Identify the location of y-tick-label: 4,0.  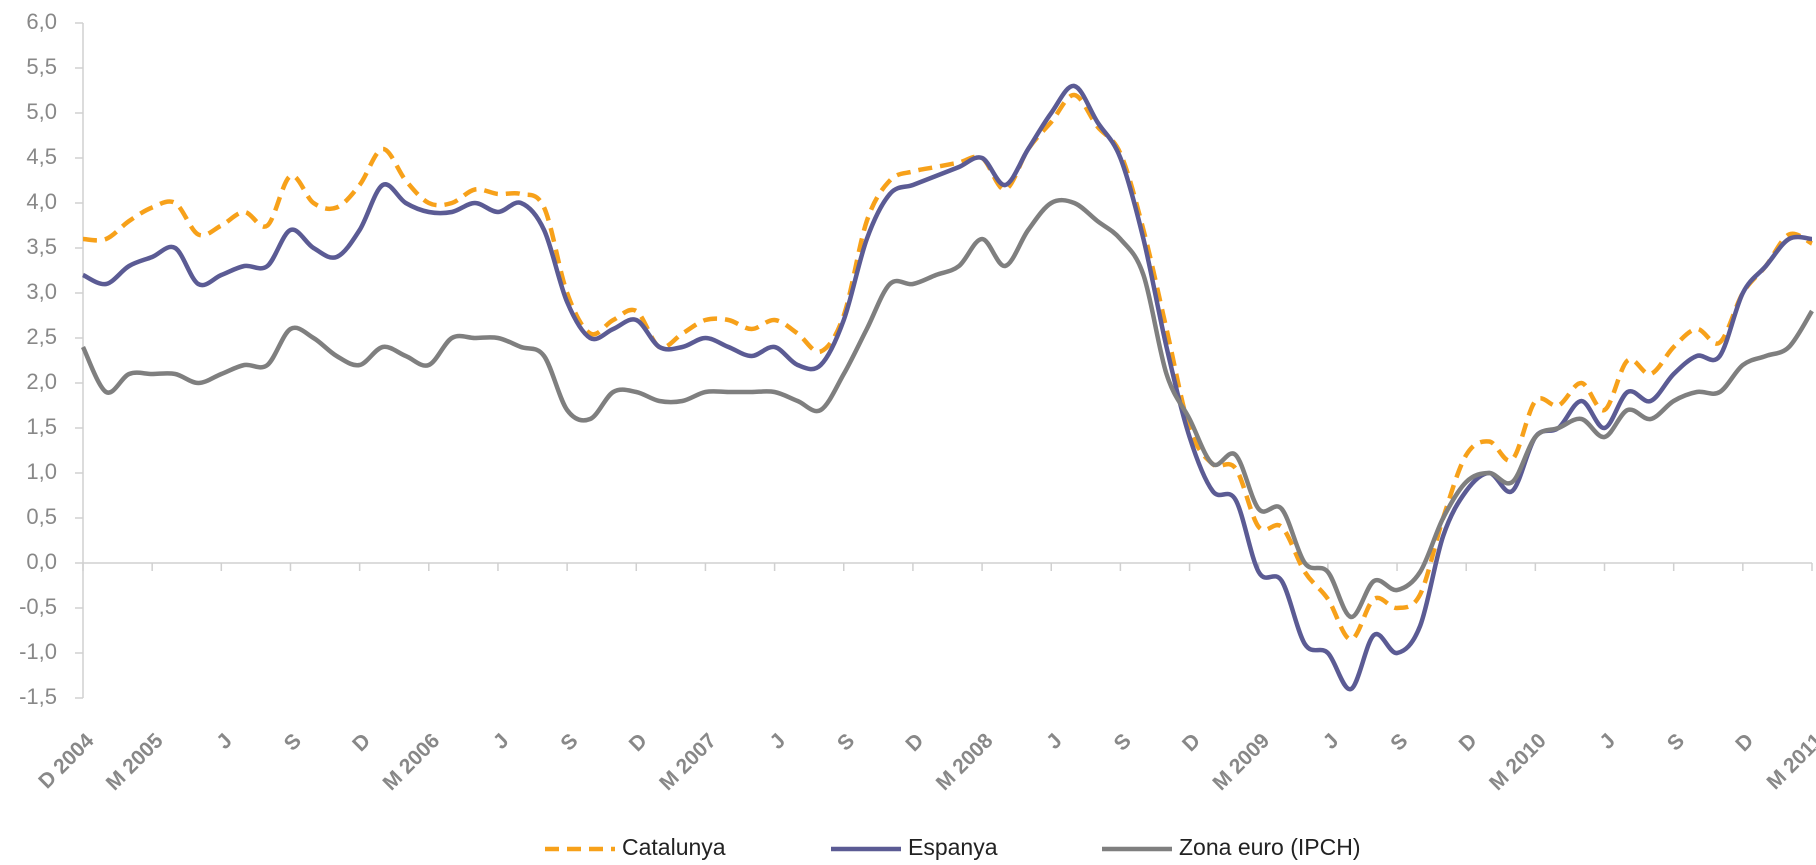
(41, 201).